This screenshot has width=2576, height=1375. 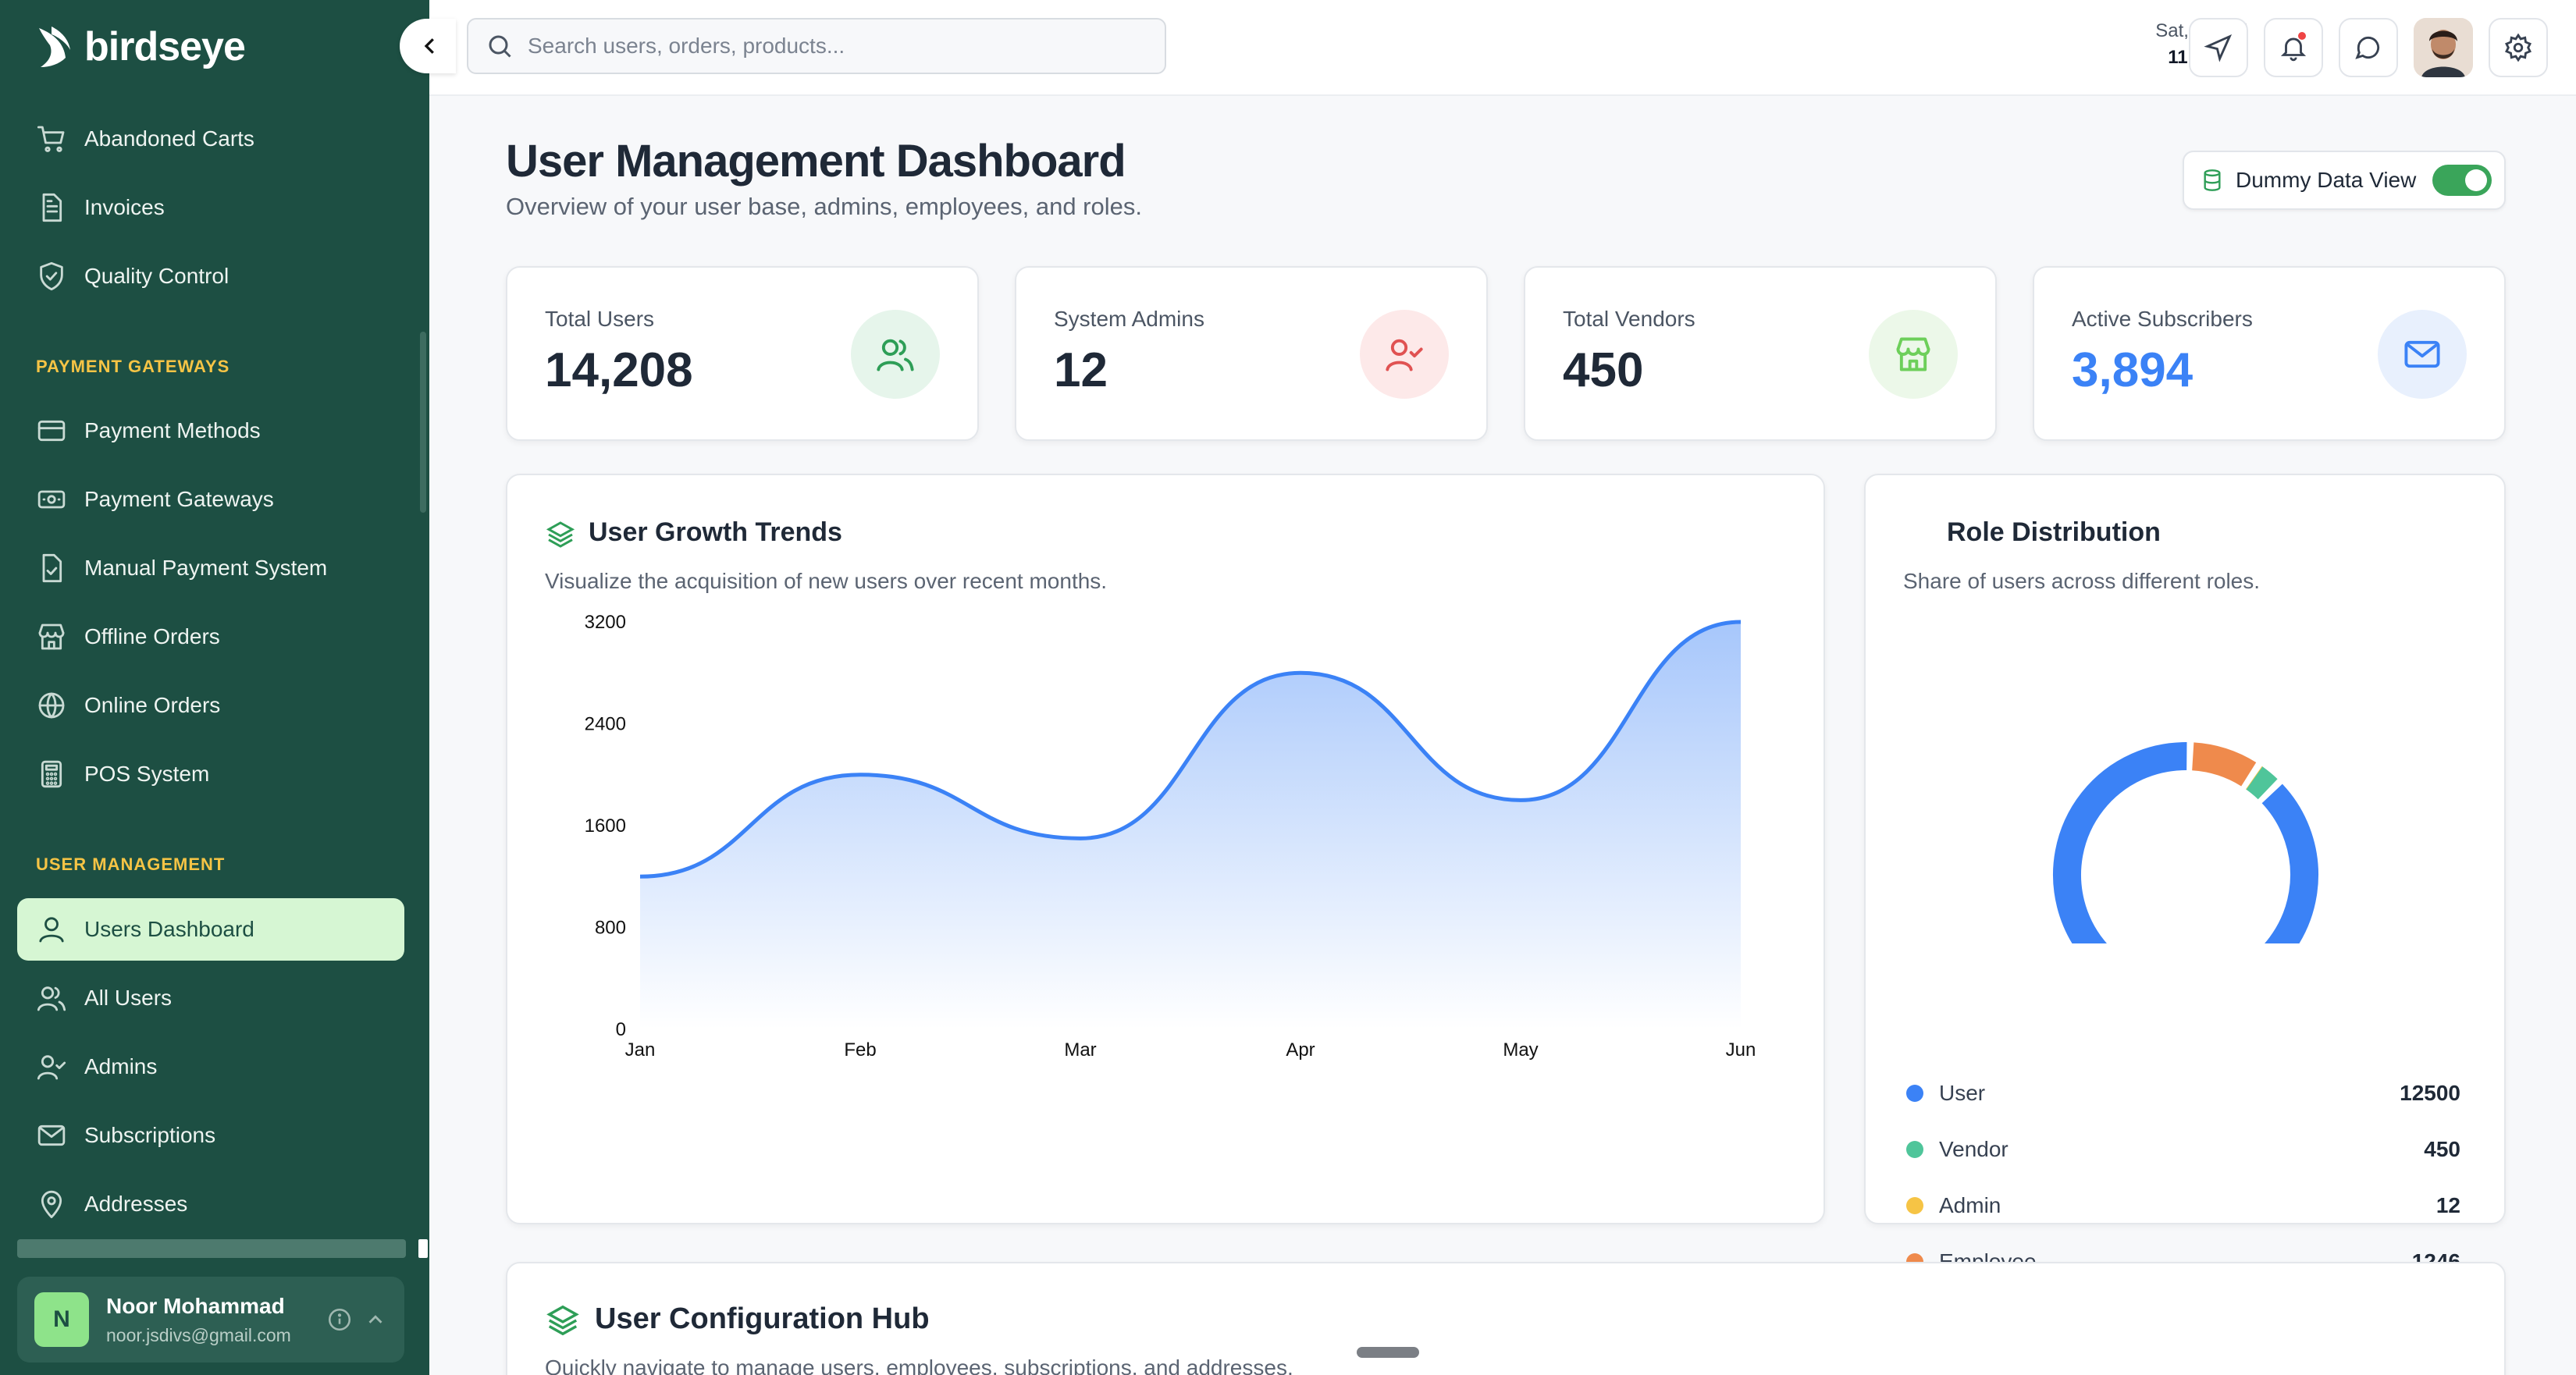 What do you see at coordinates (816, 161) in the screenshot?
I see `page-title: User Management Dashboard` at bounding box center [816, 161].